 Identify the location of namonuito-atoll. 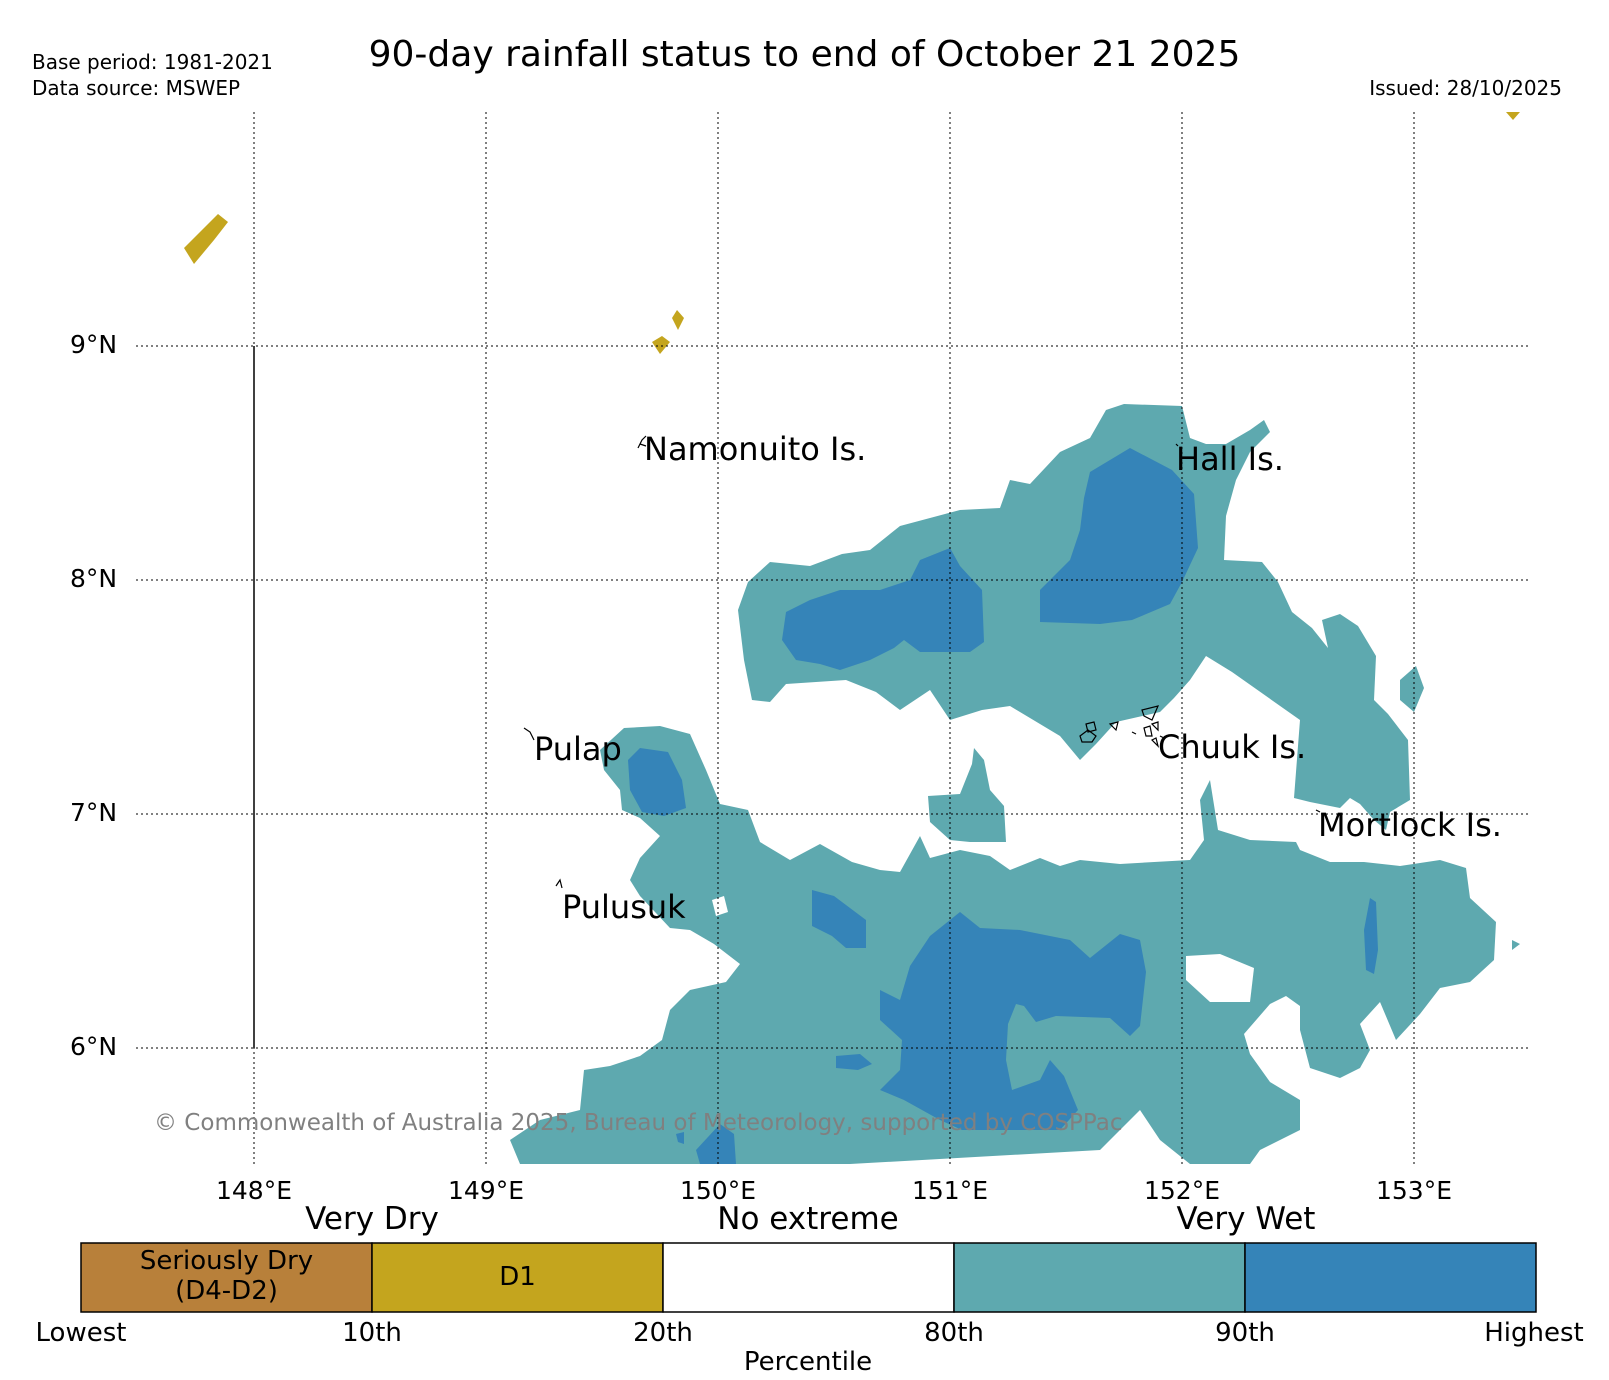
(642, 442).